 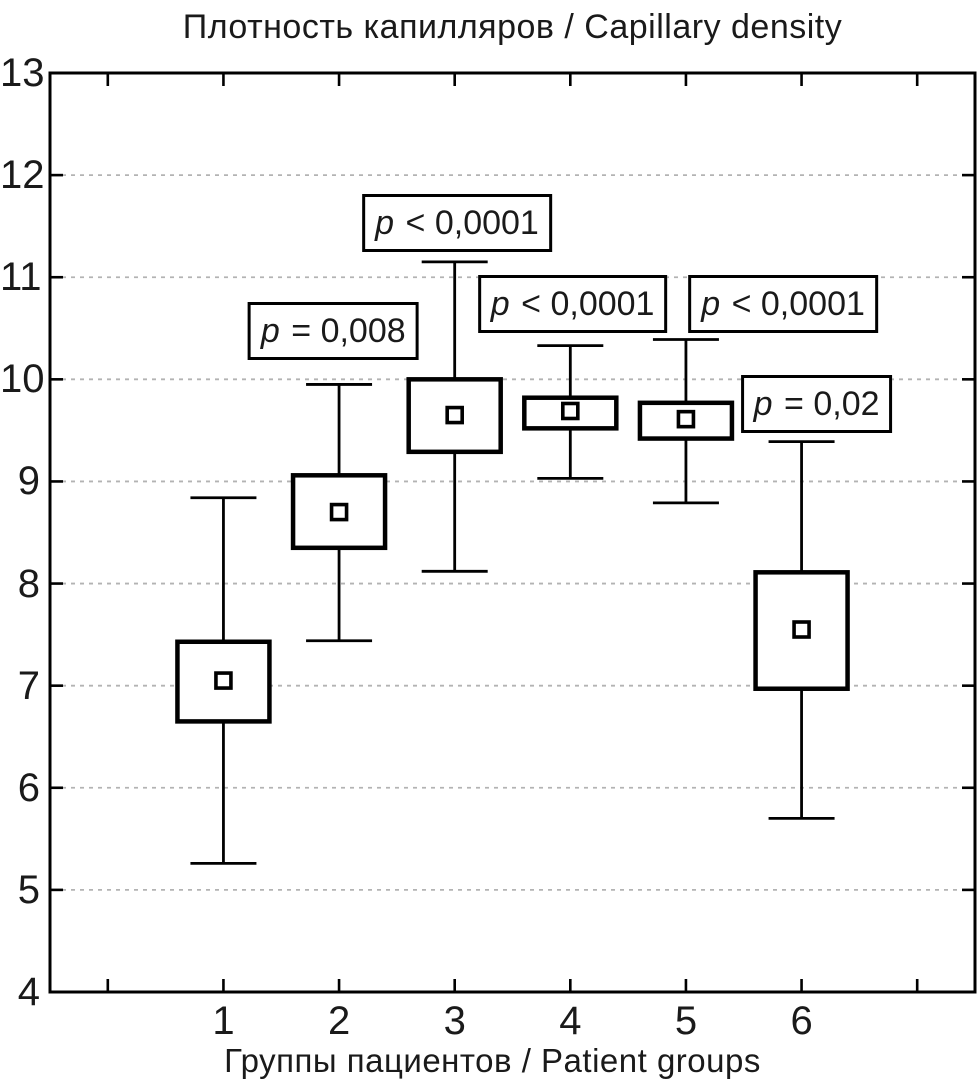 What do you see at coordinates (22, 175) in the screenshot?
I see `y-tick-label: 12` at bounding box center [22, 175].